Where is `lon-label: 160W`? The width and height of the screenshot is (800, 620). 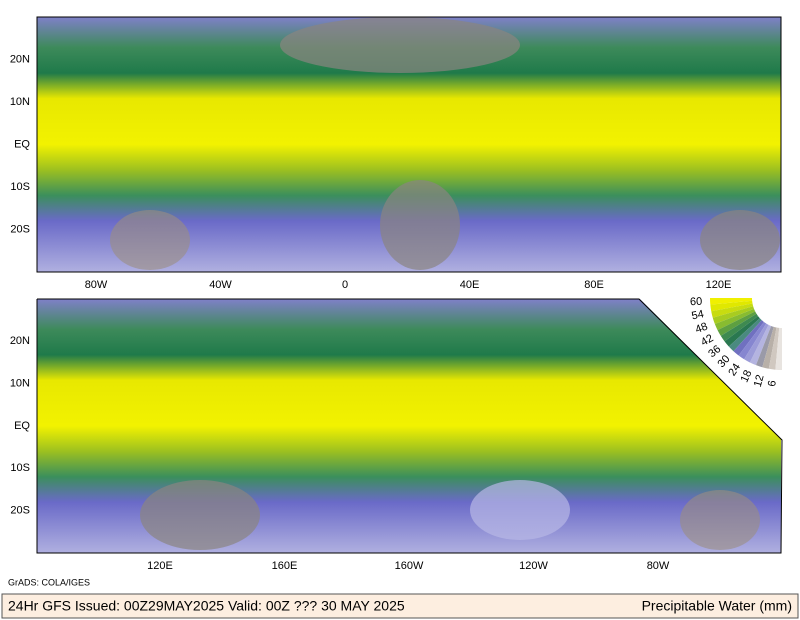 lon-label: 160W is located at coordinates (409, 566).